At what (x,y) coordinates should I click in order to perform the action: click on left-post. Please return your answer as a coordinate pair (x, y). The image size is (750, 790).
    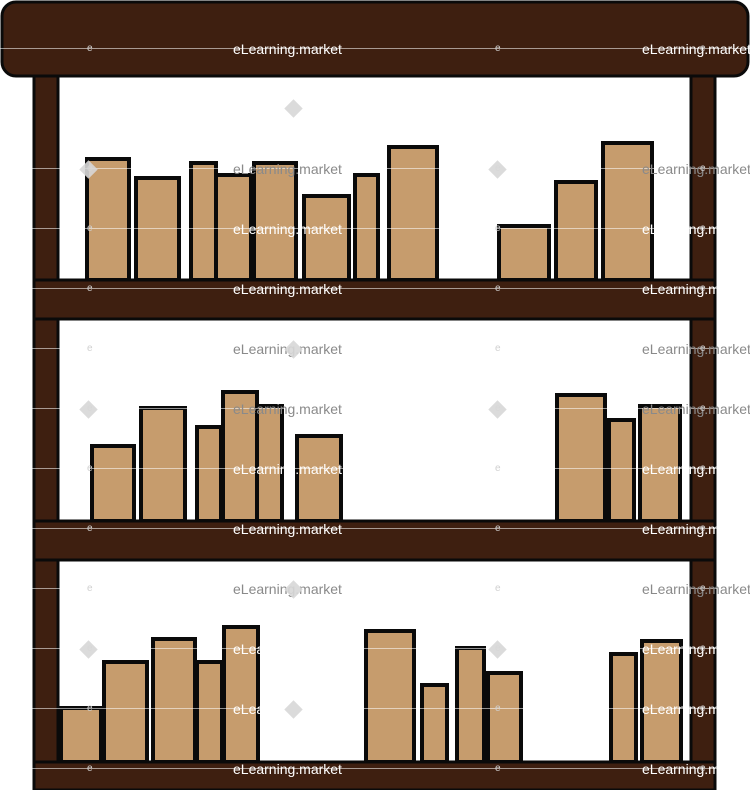
    Looking at the image, I should click on (46, 424).